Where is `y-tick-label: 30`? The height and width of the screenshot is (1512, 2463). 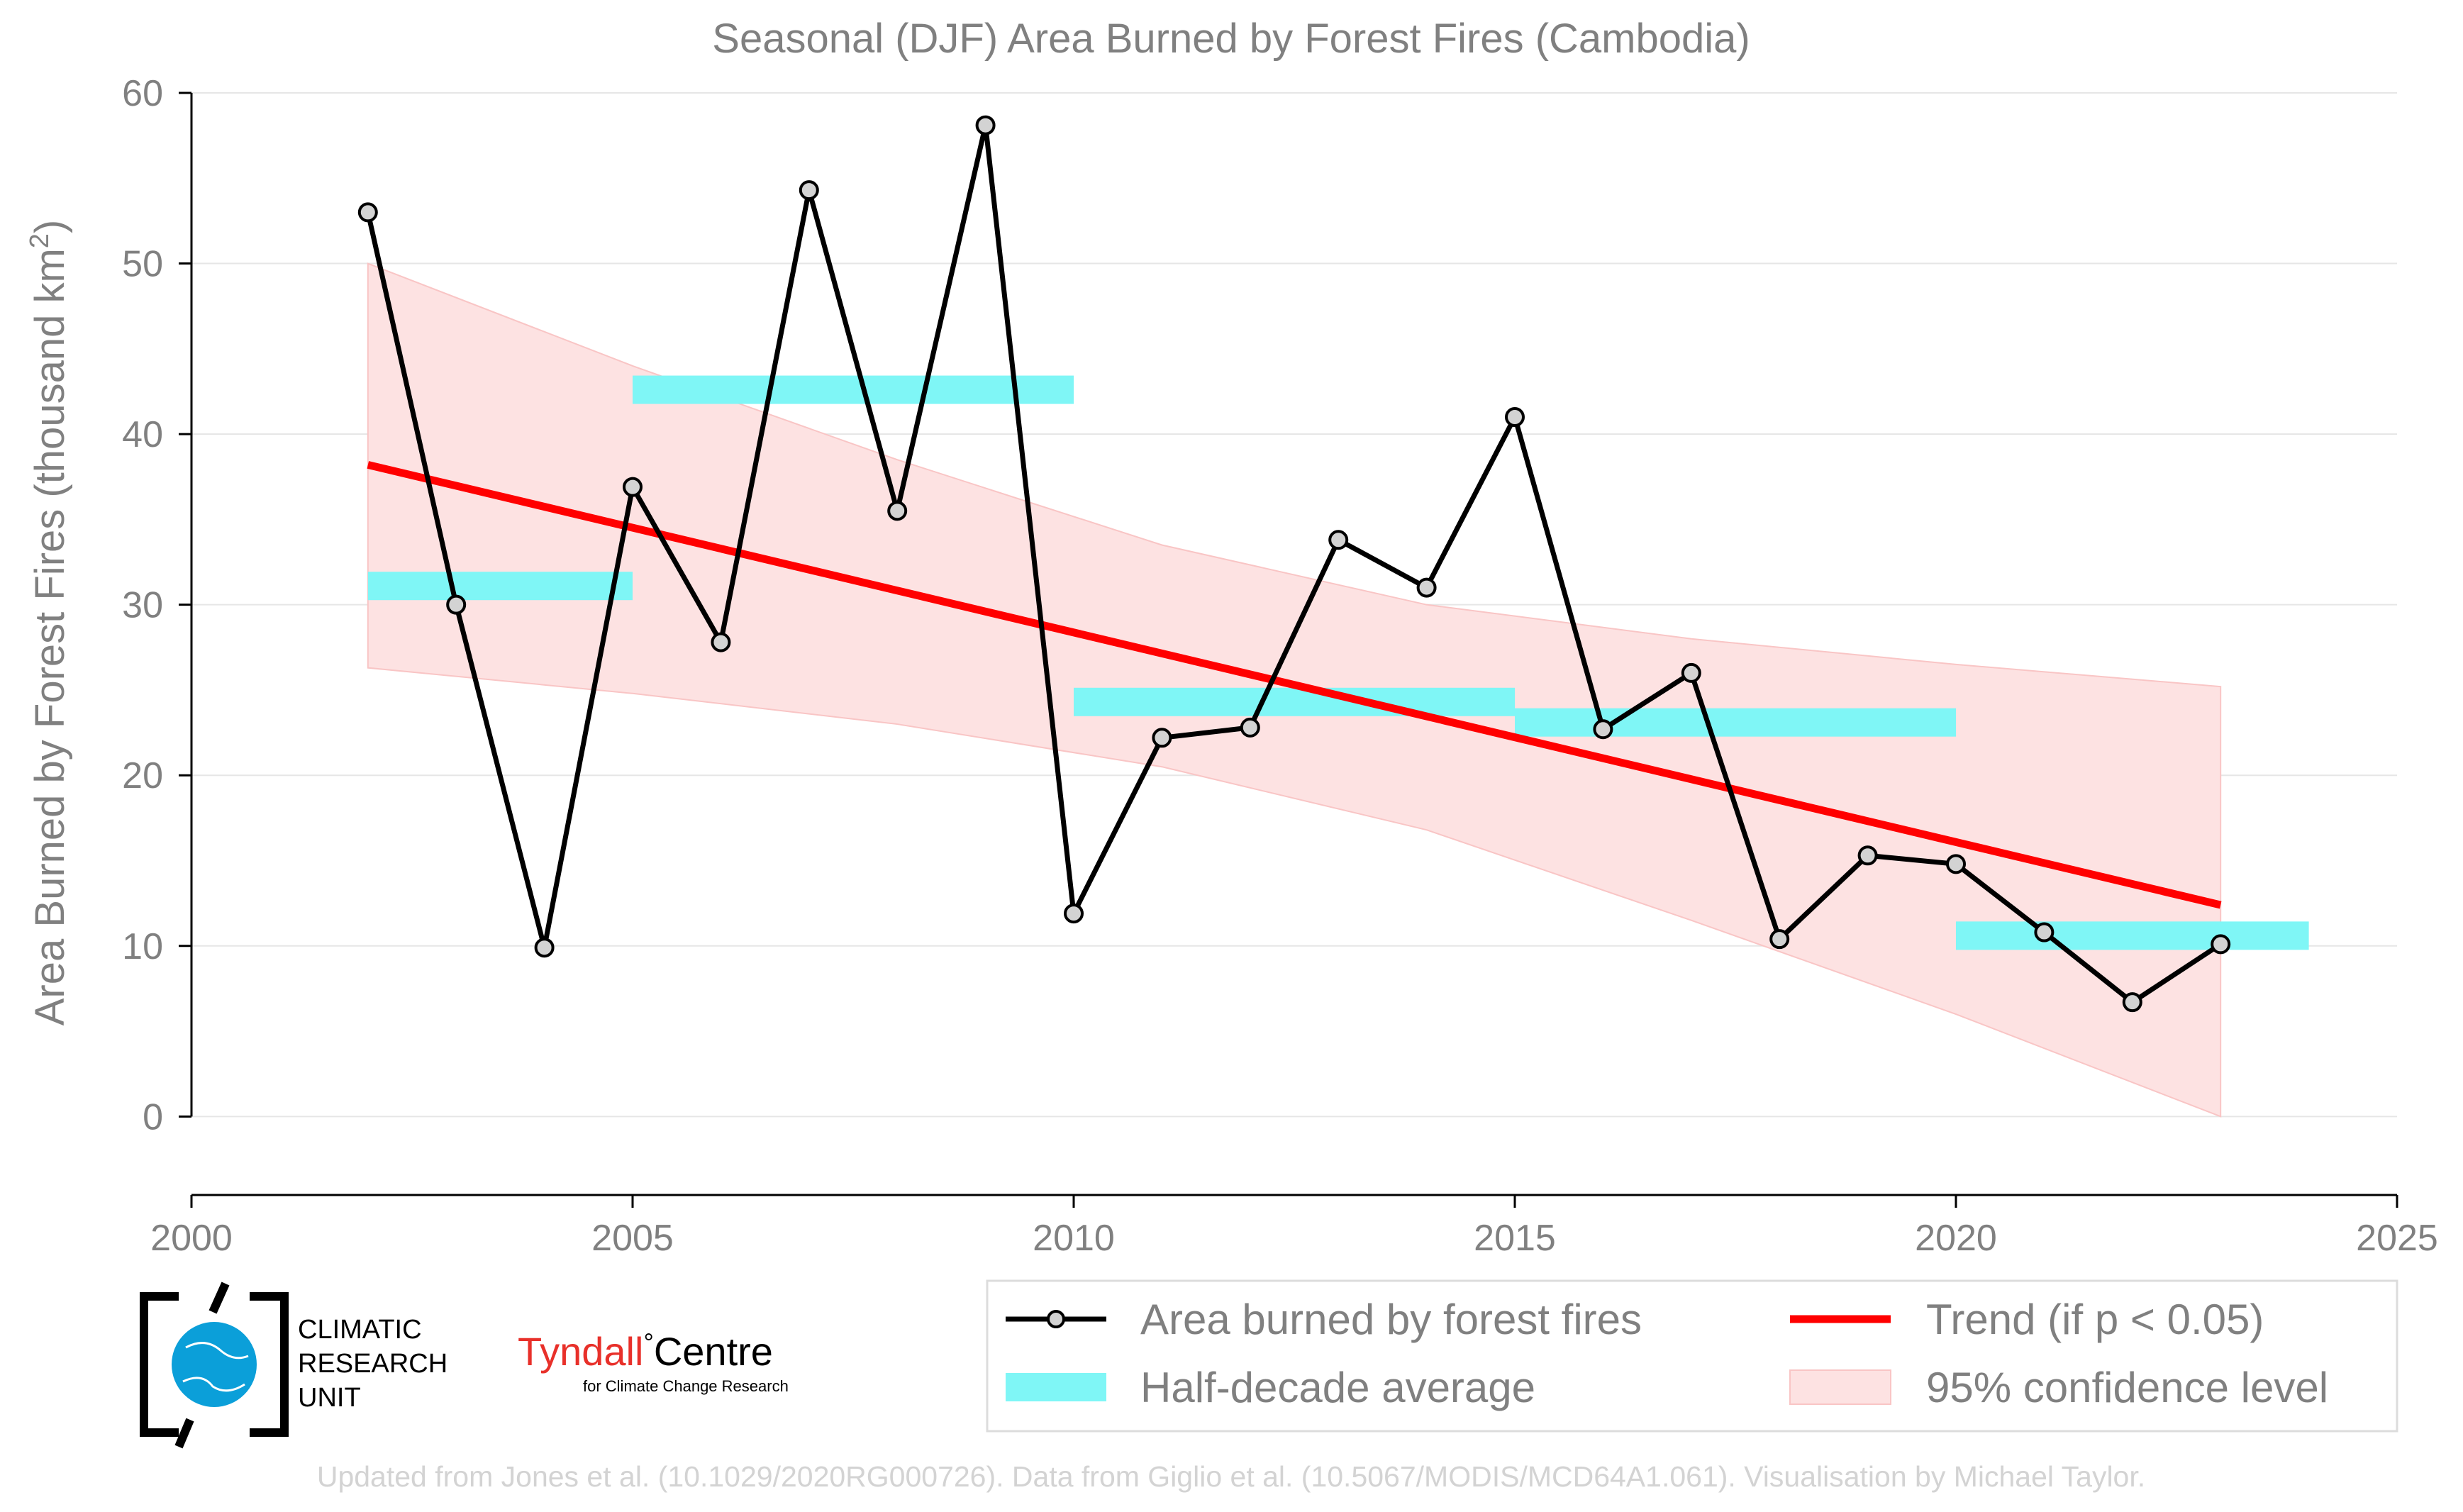 y-tick-label: 30 is located at coordinates (143, 605).